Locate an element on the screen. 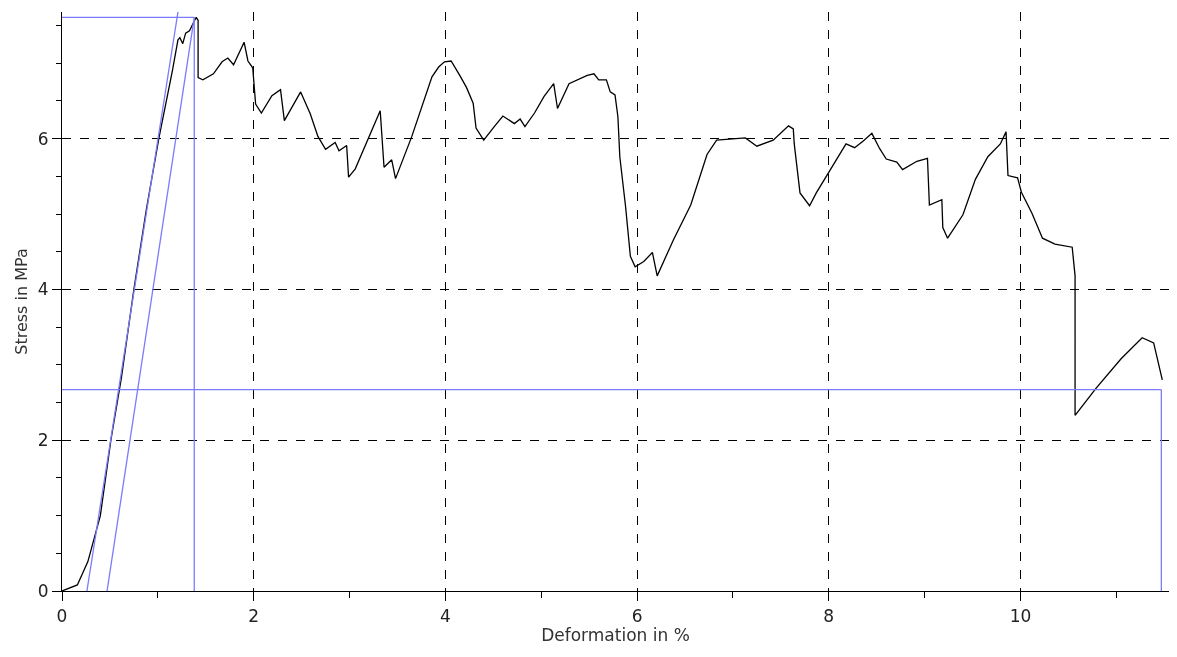 The height and width of the screenshot is (657, 1177). x-tick-label: 6 is located at coordinates (637, 615).